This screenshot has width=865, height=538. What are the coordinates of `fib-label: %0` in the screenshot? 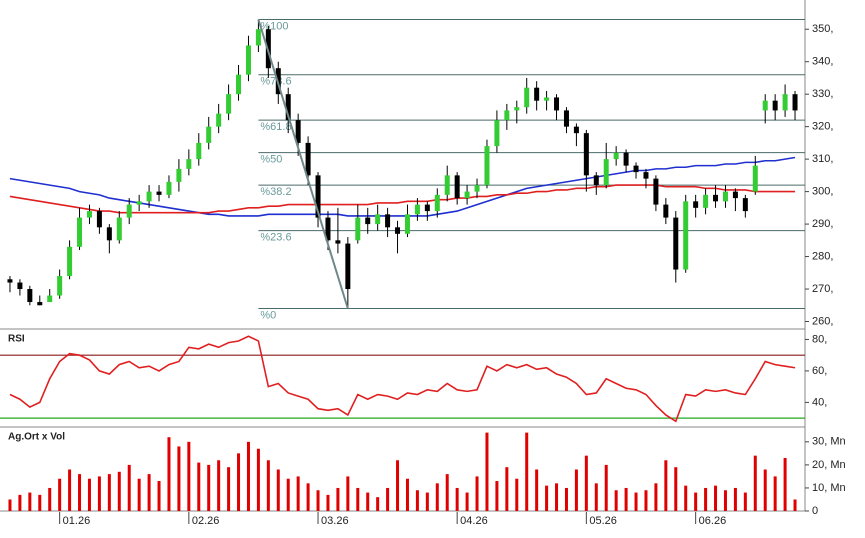 It's located at (268, 315).